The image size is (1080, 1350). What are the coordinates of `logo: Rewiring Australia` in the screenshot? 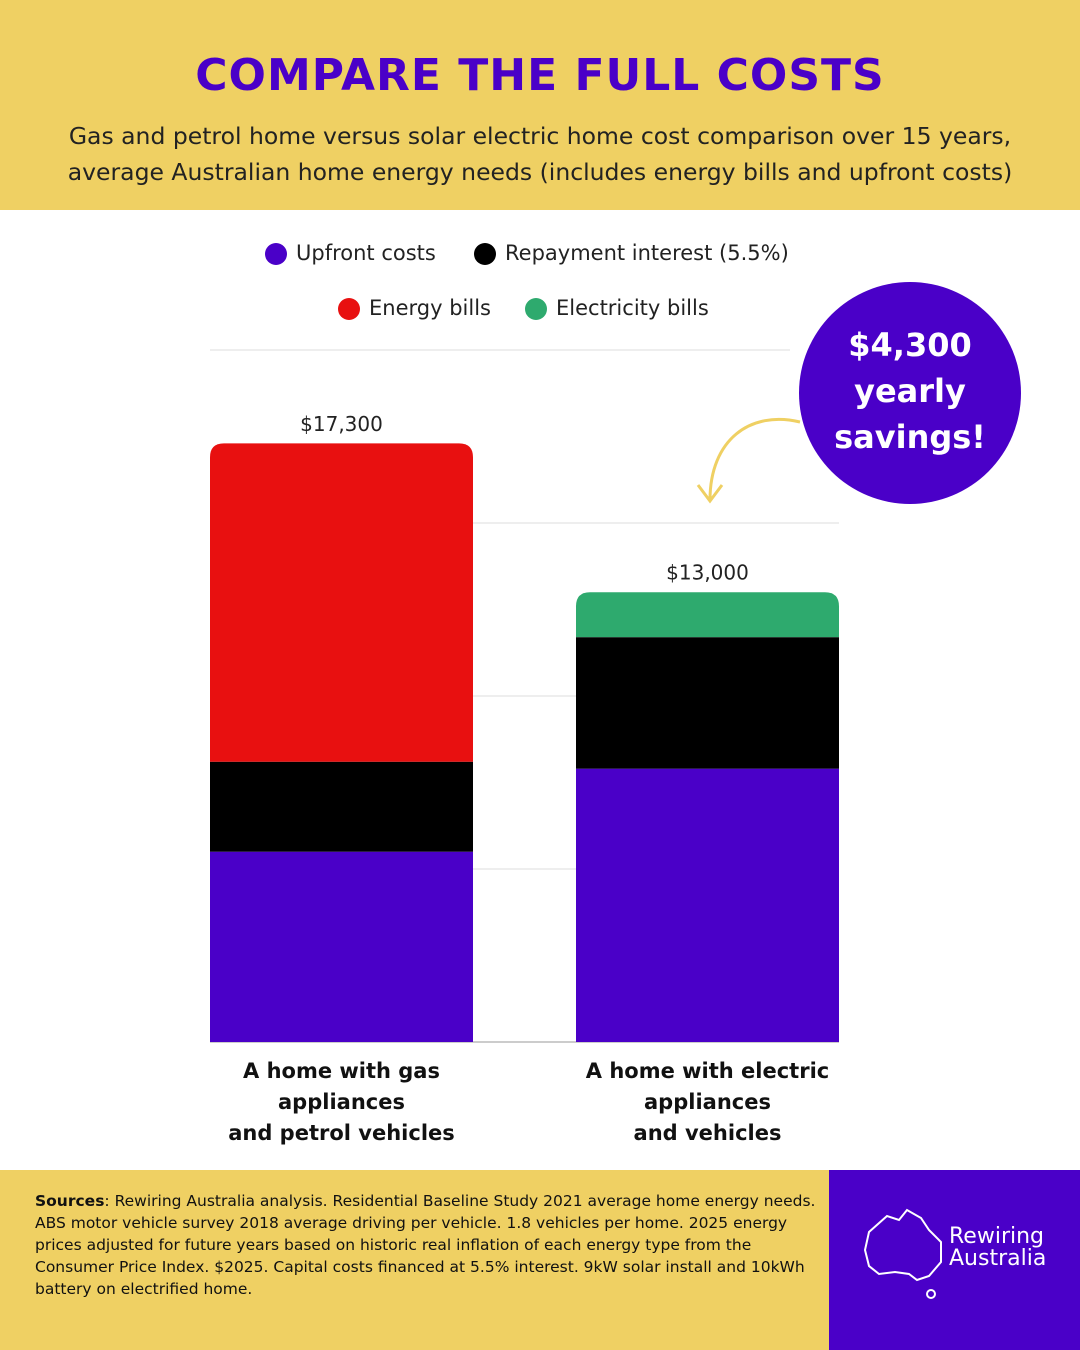 It's located at (954, 1260).